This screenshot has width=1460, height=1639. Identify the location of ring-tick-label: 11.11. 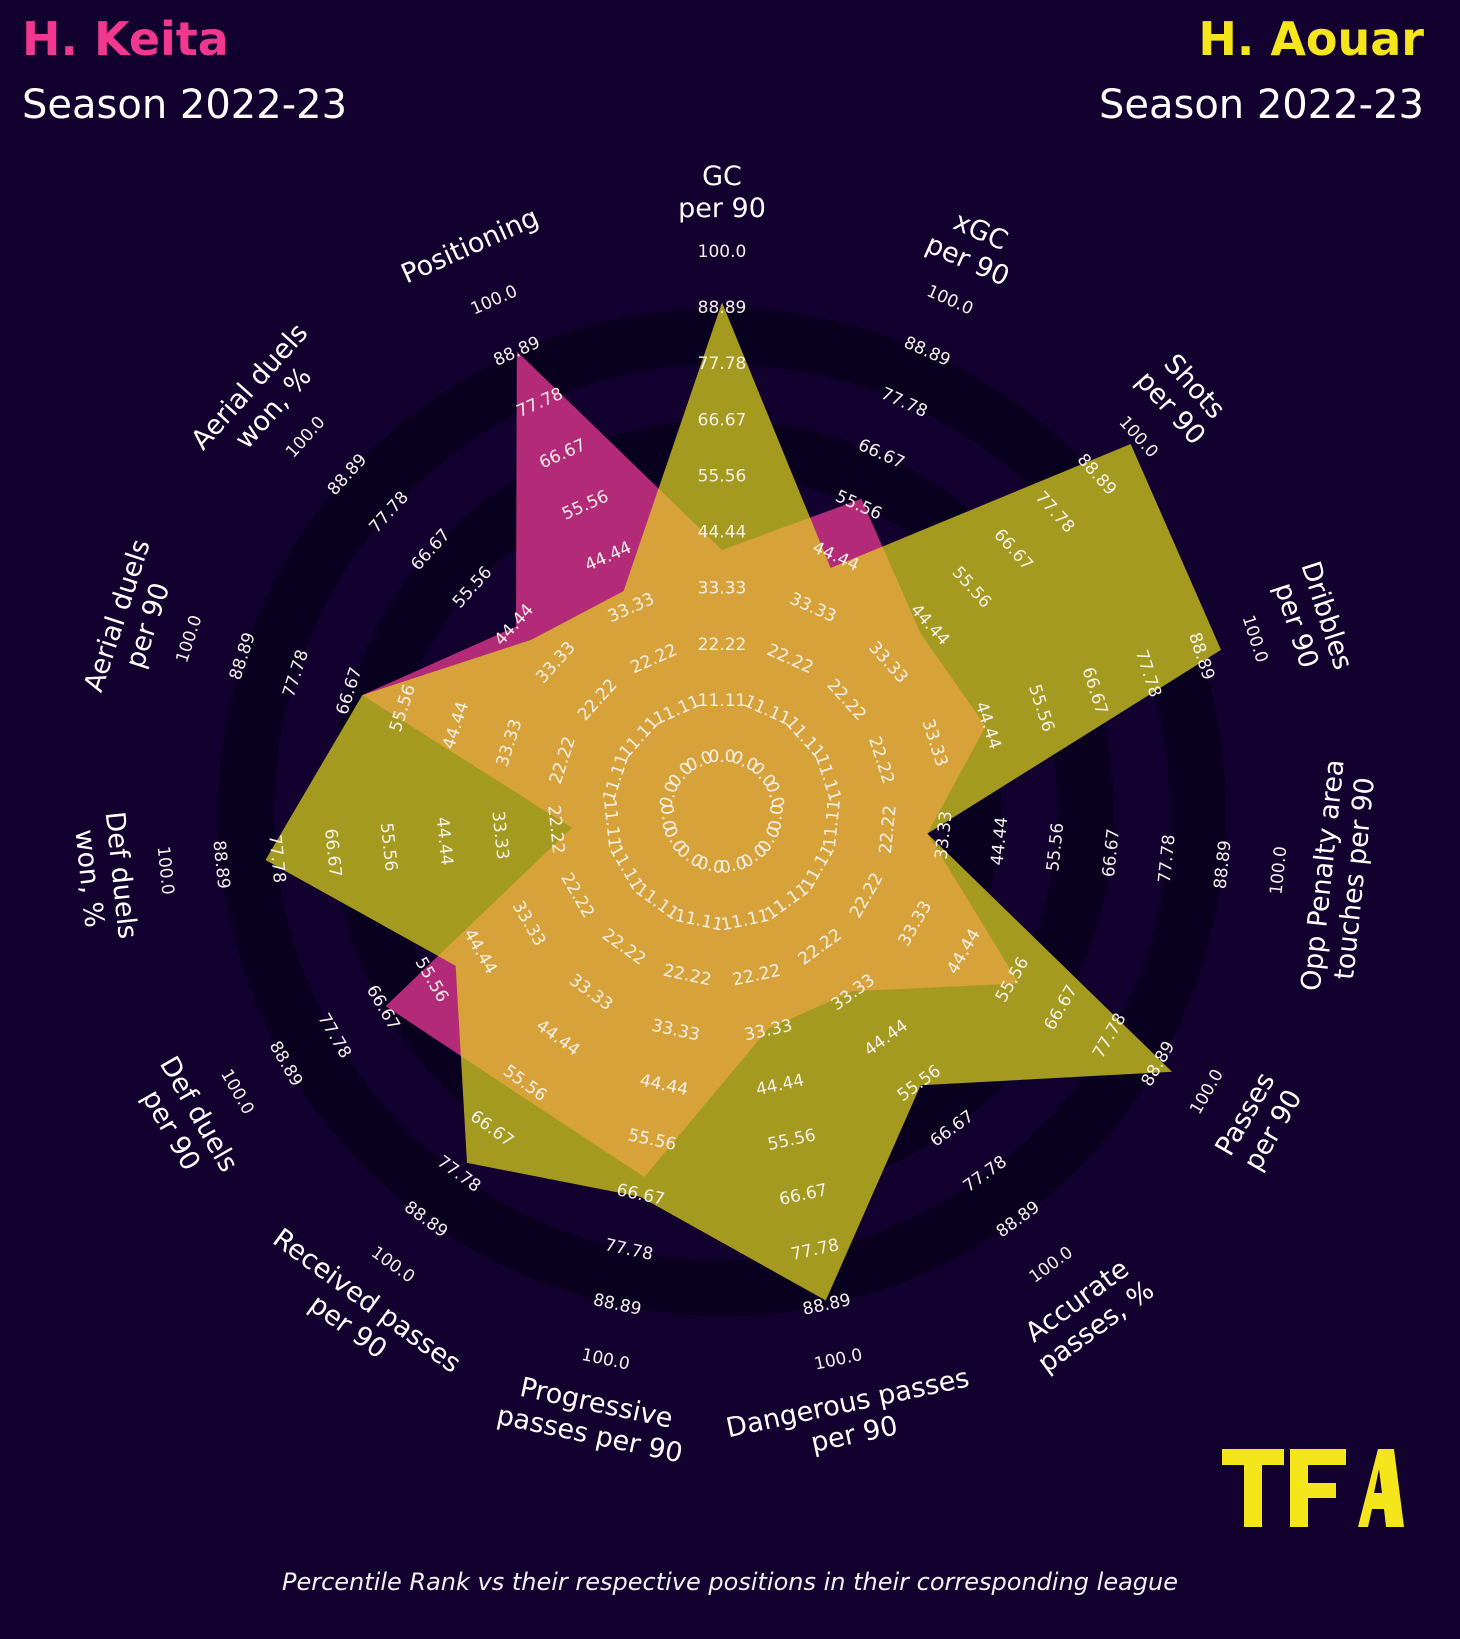
(722, 701).